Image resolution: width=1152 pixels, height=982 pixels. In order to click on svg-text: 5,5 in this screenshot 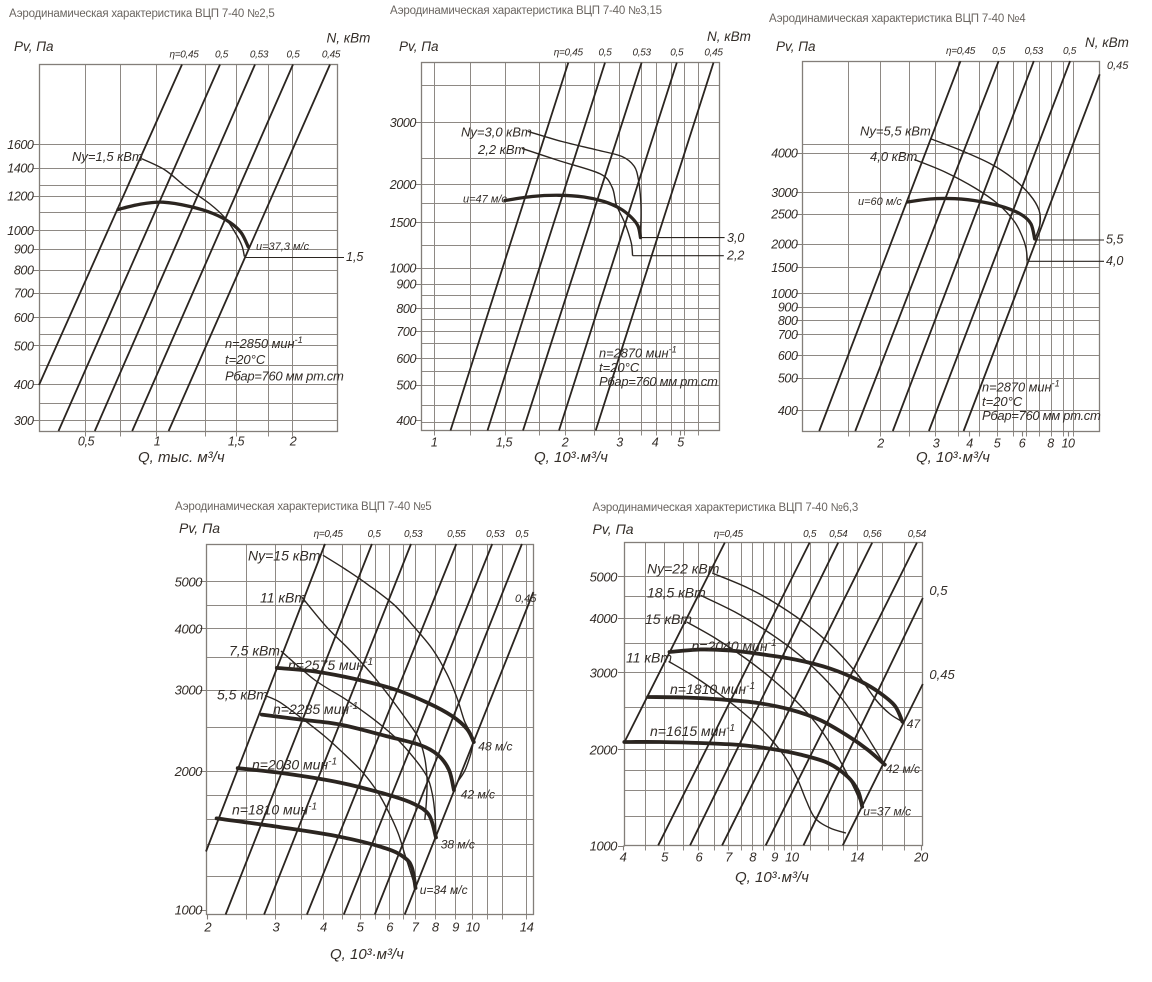, I will do `click(1114, 240)`.